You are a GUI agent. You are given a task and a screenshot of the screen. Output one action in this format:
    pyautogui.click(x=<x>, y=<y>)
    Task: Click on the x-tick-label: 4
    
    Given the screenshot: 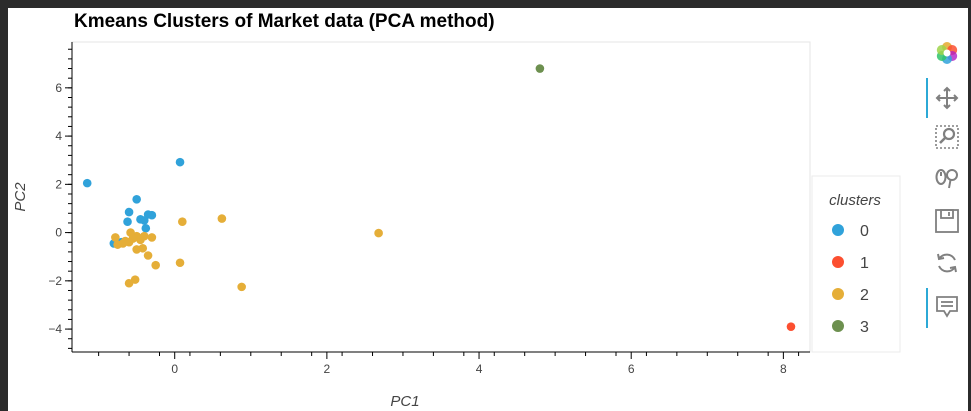 What is the action you would take?
    pyautogui.click(x=479, y=369)
    